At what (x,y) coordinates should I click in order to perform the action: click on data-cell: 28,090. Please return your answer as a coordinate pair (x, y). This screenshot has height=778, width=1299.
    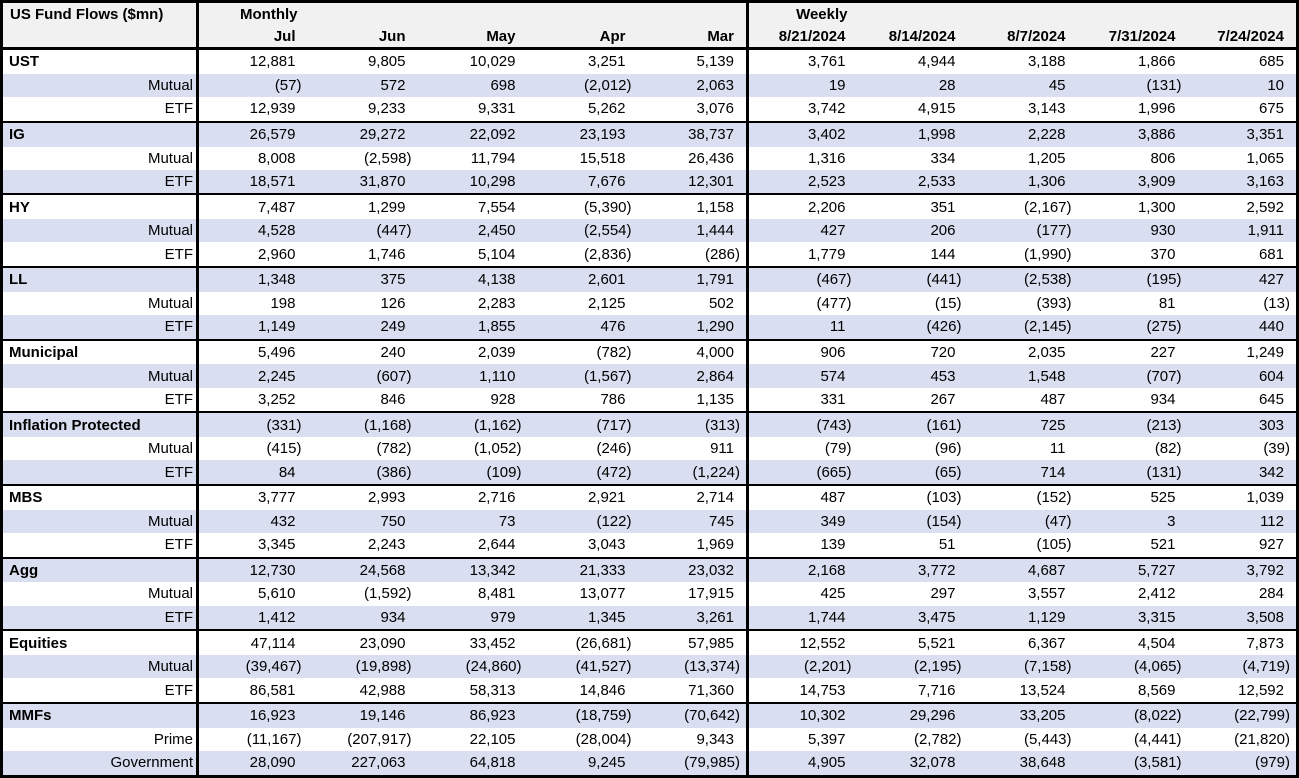
    Looking at the image, I should click on (252, 763).